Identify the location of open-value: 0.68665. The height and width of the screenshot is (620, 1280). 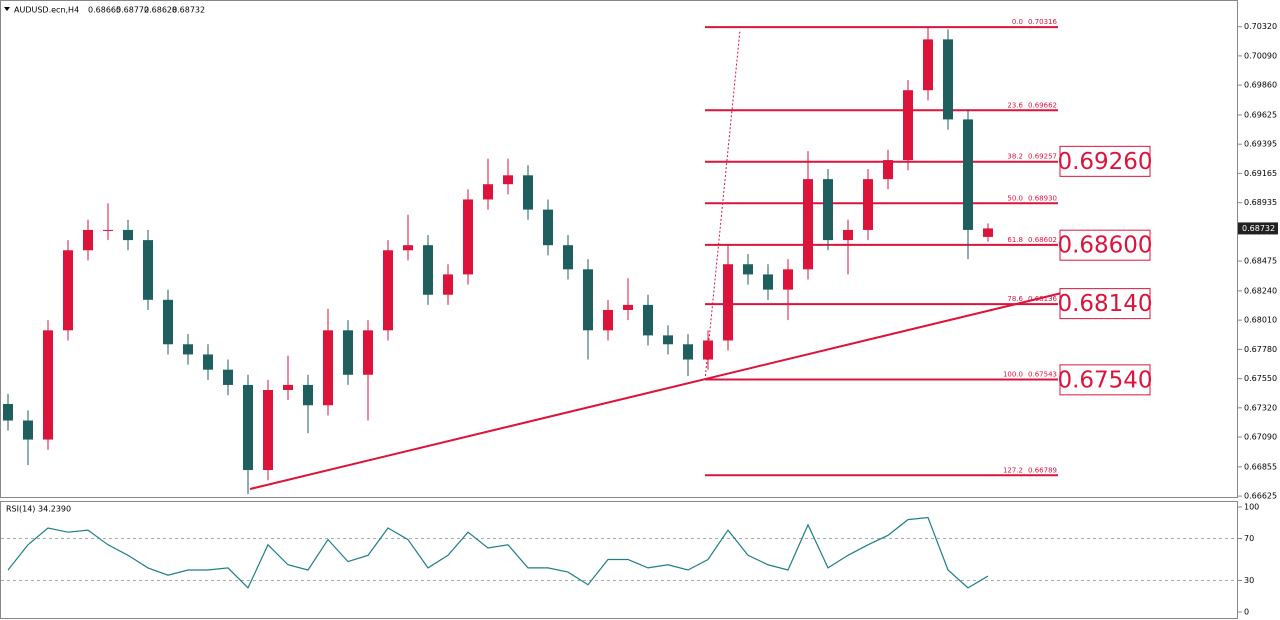
(104, 10).